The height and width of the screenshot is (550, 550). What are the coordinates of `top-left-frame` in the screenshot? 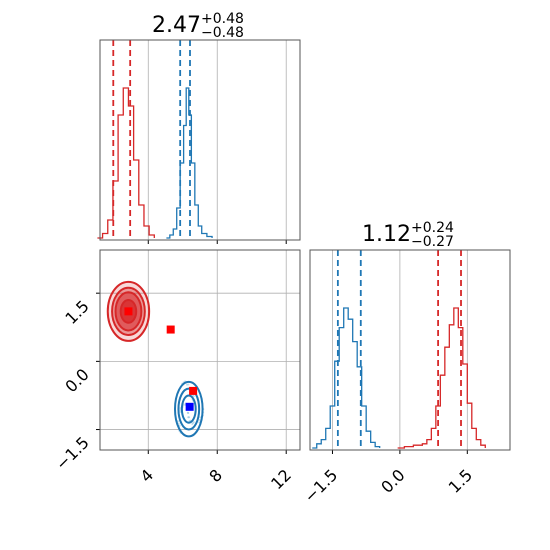 It's located at (200, 140).